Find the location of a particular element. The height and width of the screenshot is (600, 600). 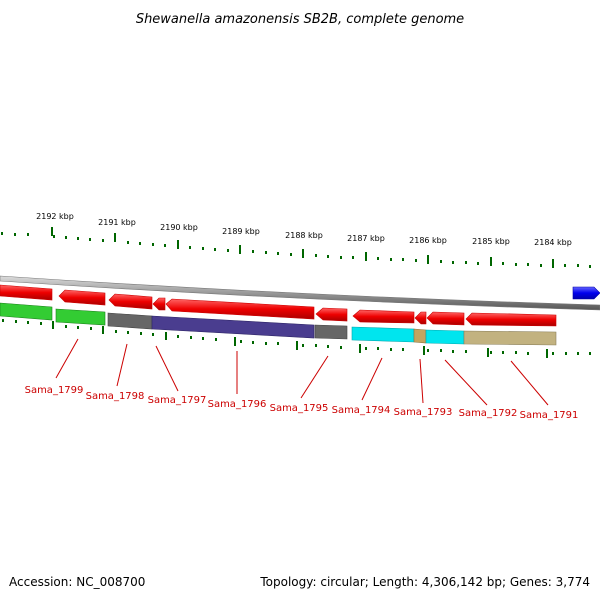

bottom-ruler-minor-ticks is located at coordinates (296, 337).